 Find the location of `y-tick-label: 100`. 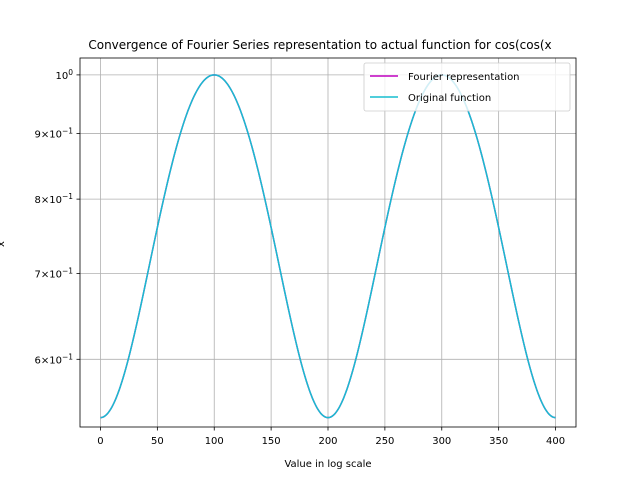

y-tick-label: 100 is located at coordinates (64, 75).